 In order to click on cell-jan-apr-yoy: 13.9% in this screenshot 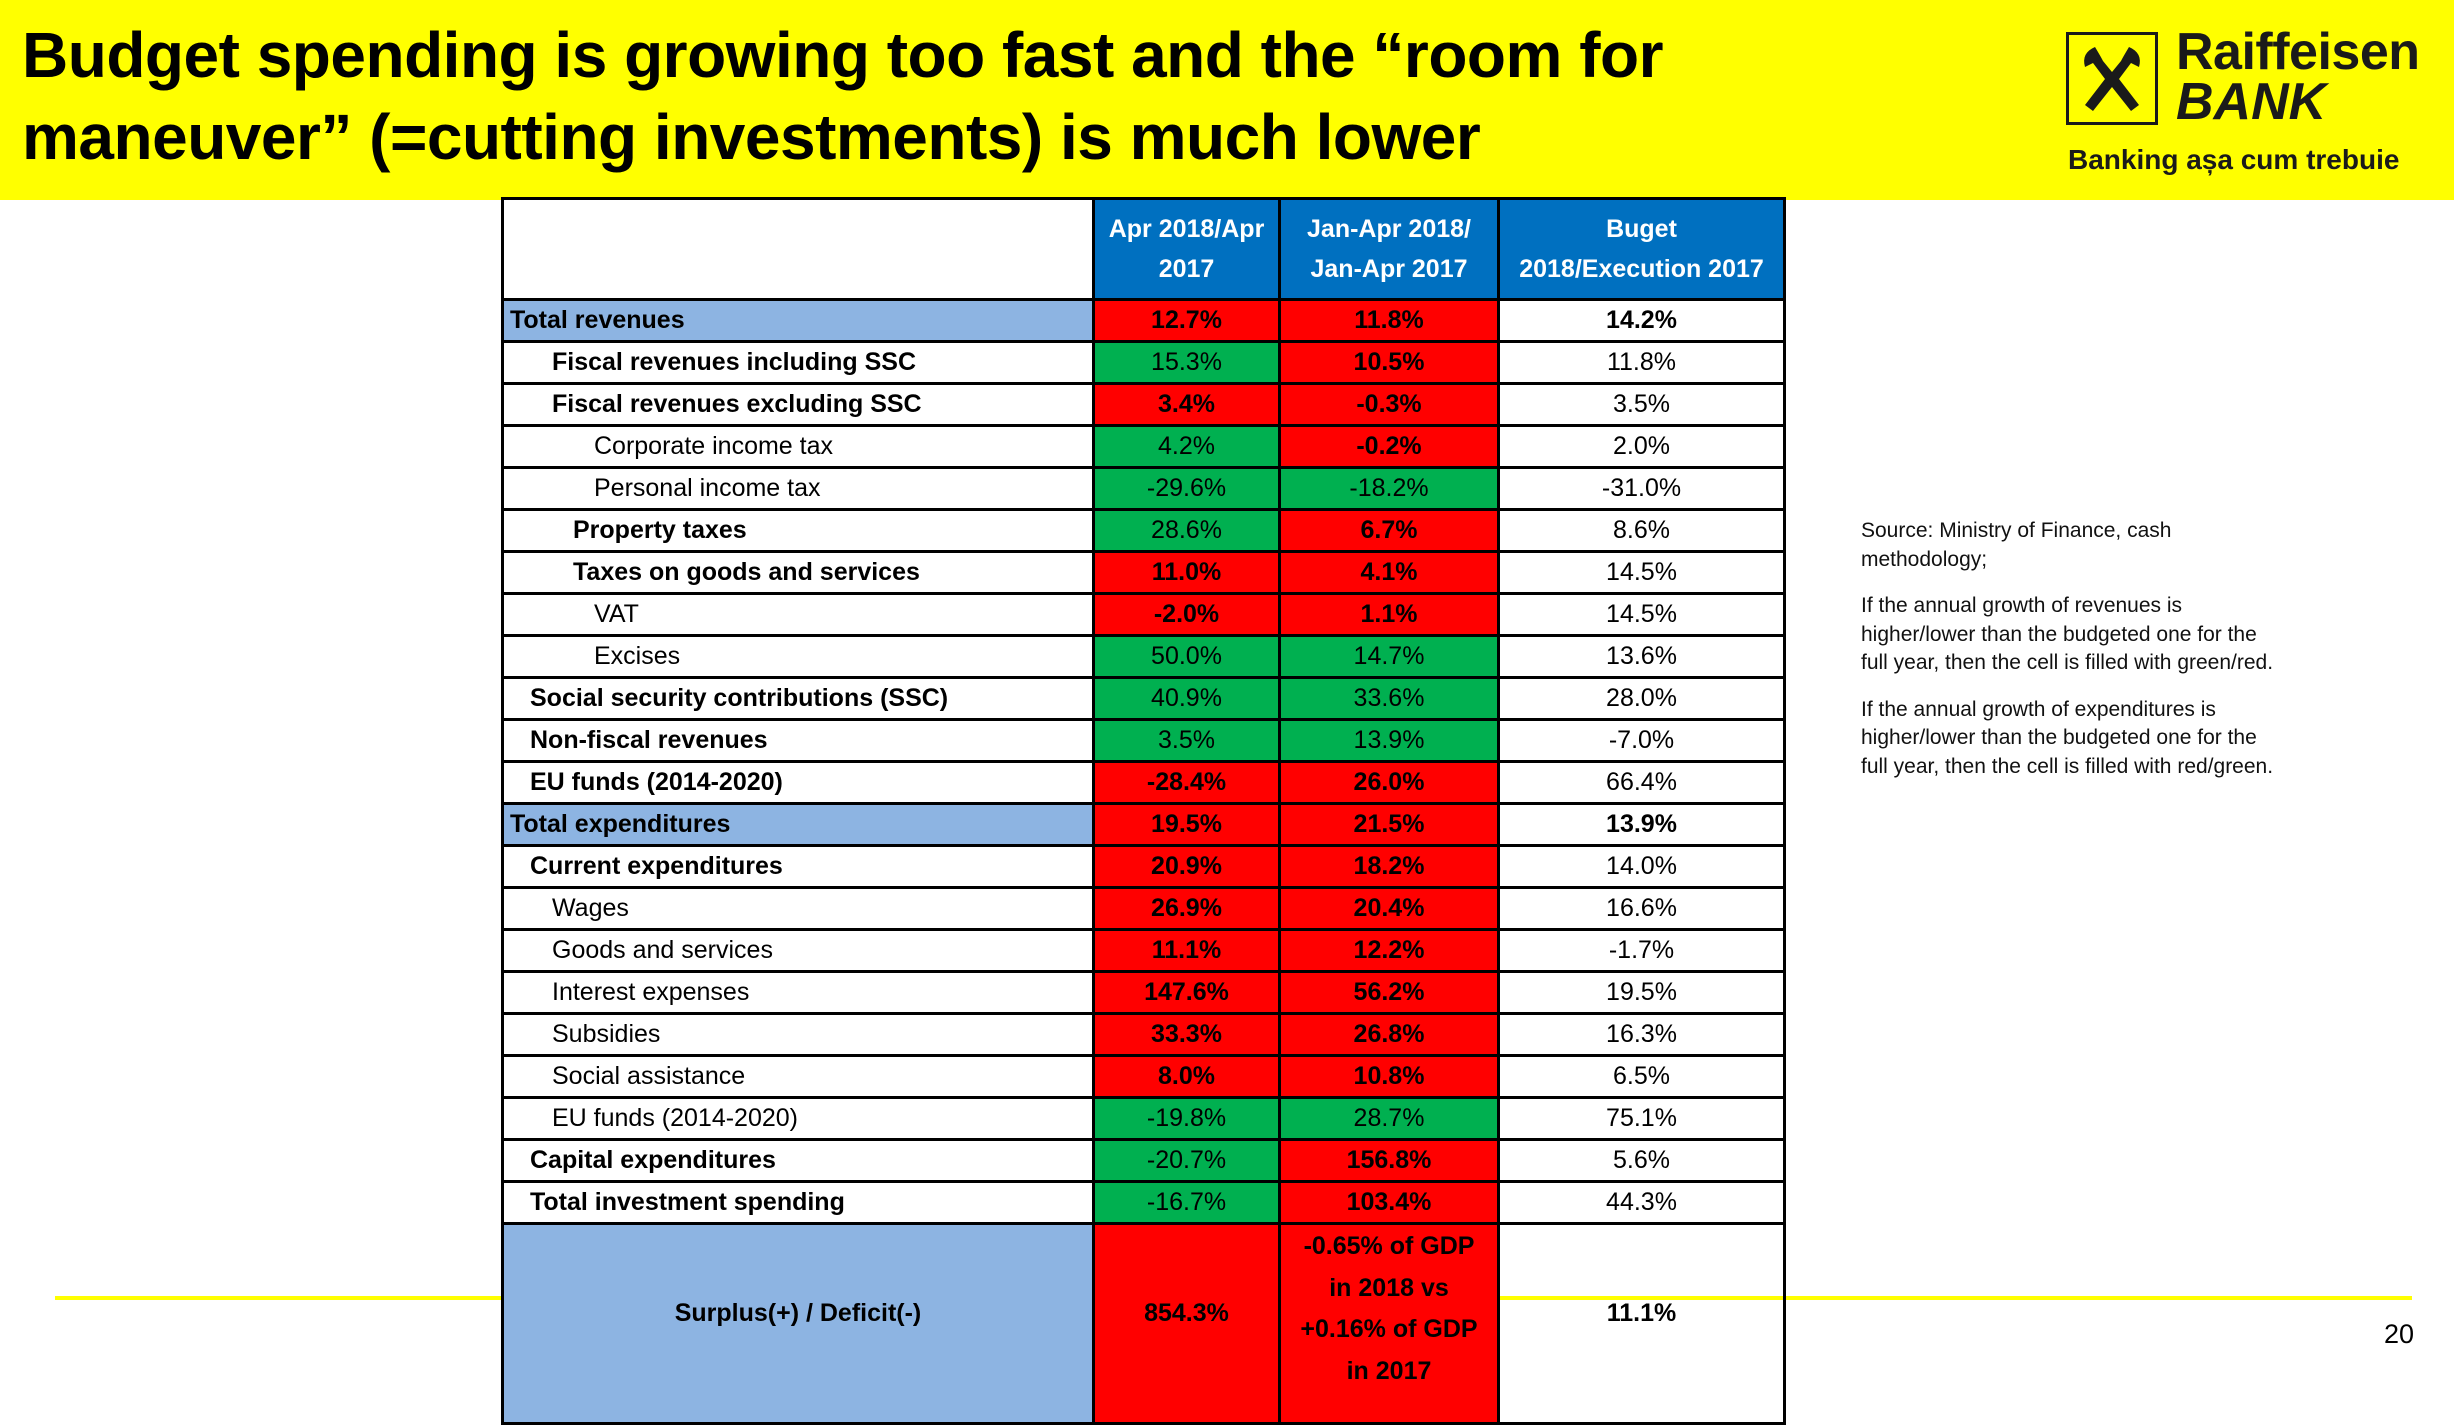, I will do `click(1389, 740)`.